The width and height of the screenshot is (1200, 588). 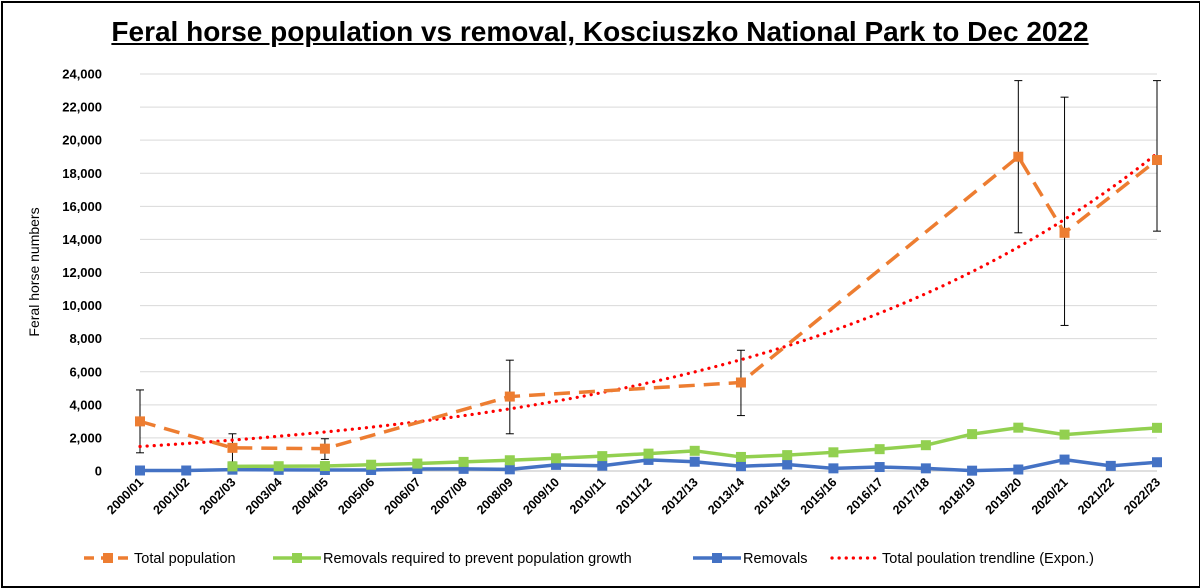 What do you see at coordinates (171, 496) in the screenshot?
I see `x-tick-label: 2001/02` at bounding box center [171, 496].